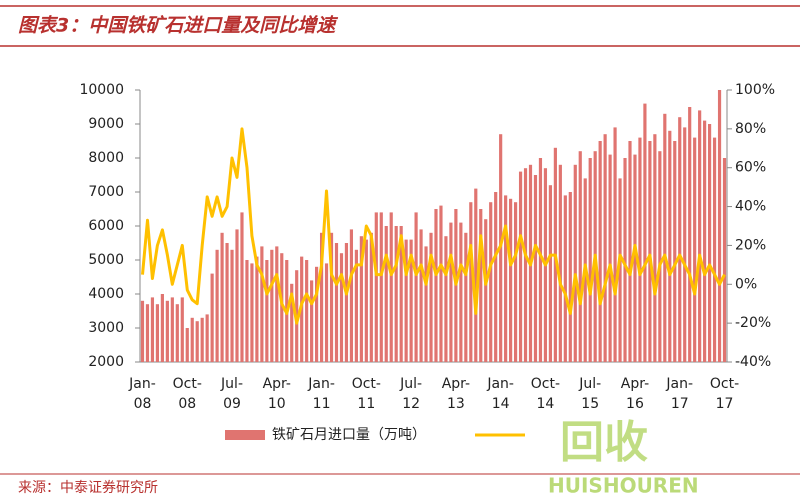 The height and width of the screenshot is (500, 800). Describe the element at coordinates (635, 394) in the screenshot. I see `x-tick-label: Apr-16` at that location.